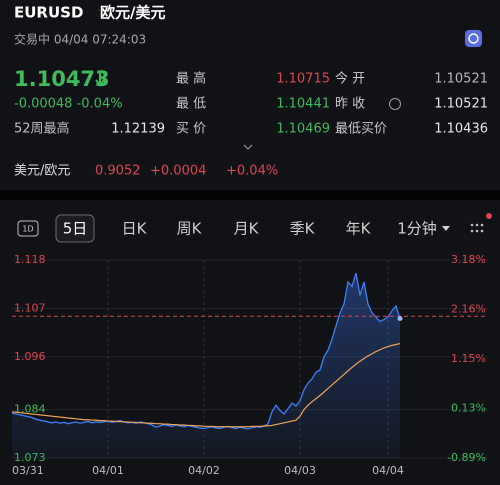  I want to click on tab-label: 1分钟, so click(417, 229).